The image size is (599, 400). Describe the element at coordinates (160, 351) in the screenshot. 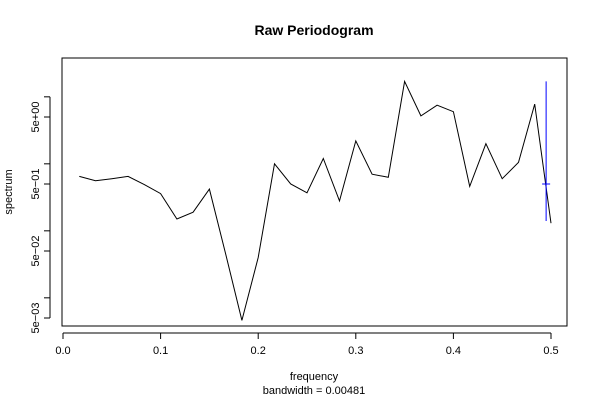

I see `x-tick-label: 0.1` at that location.